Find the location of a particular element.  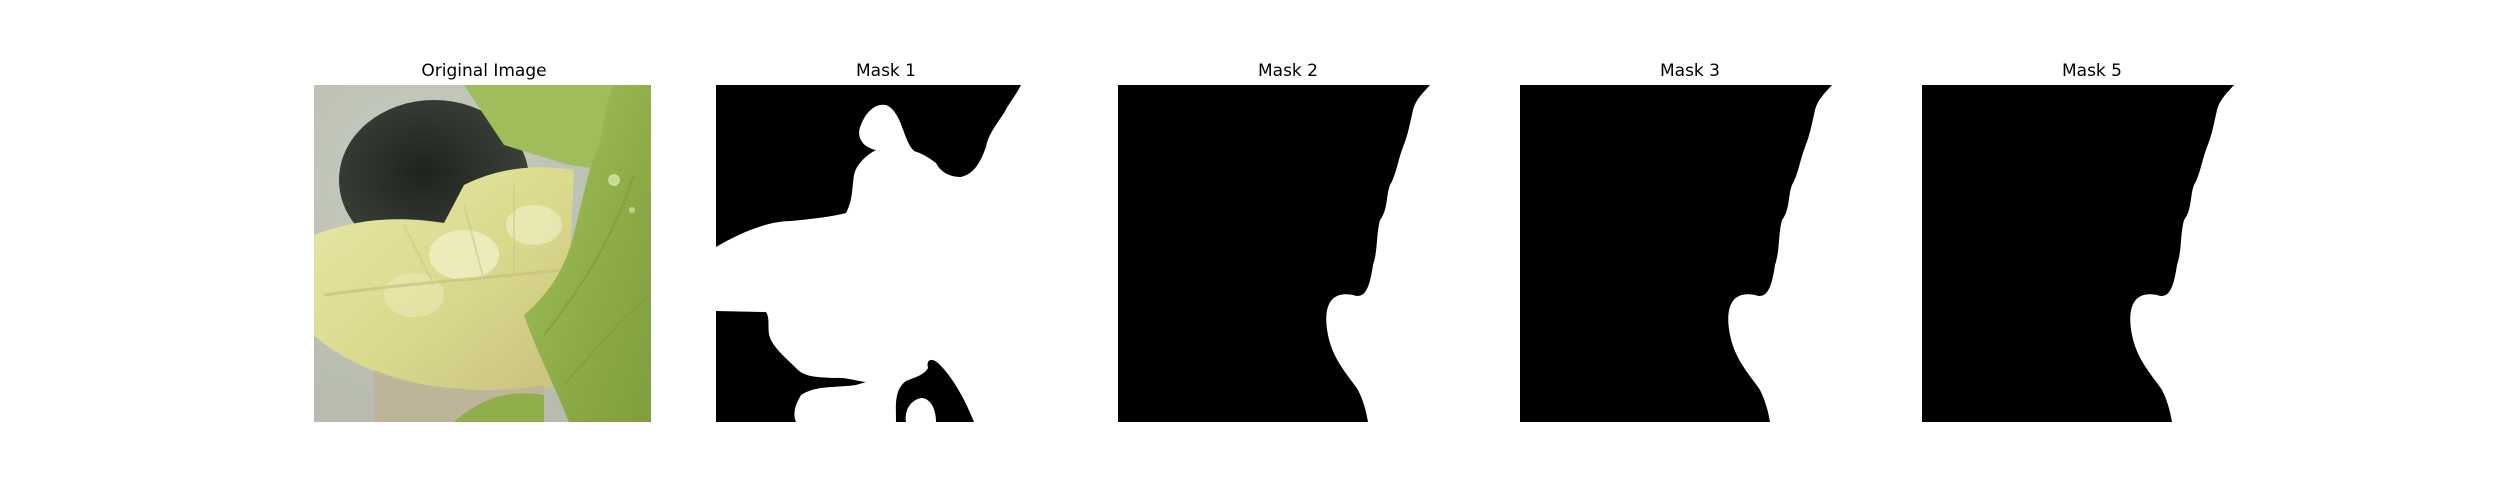

mask-5-image is located at coordinates (2090, 253).